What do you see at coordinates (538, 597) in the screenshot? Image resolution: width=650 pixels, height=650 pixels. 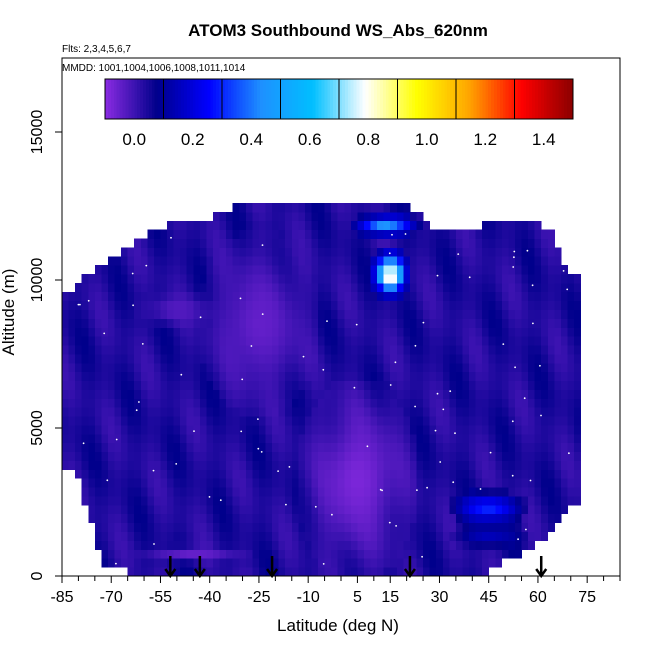 I see `x-tick-label: 60` at bounding box center [538, 597].